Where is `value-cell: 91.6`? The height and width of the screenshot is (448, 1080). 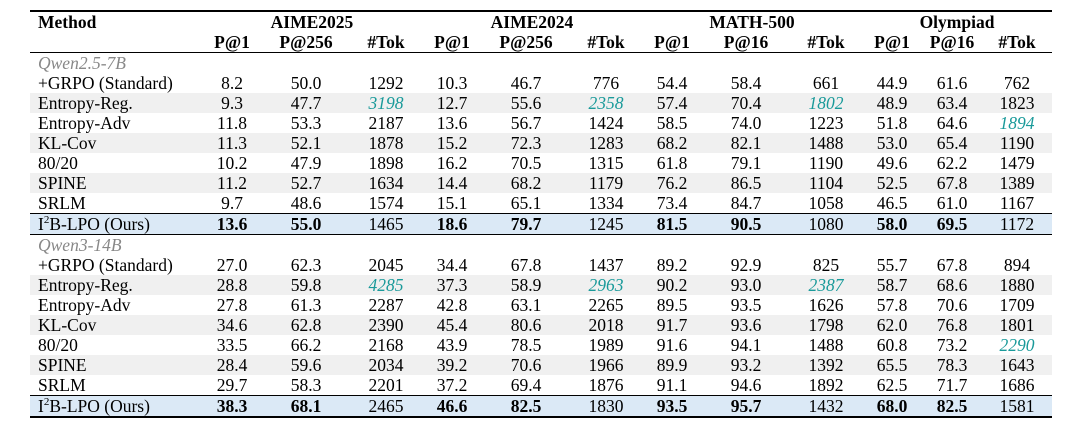 value-cell: 91.6 is located at coordinates (672, 345).